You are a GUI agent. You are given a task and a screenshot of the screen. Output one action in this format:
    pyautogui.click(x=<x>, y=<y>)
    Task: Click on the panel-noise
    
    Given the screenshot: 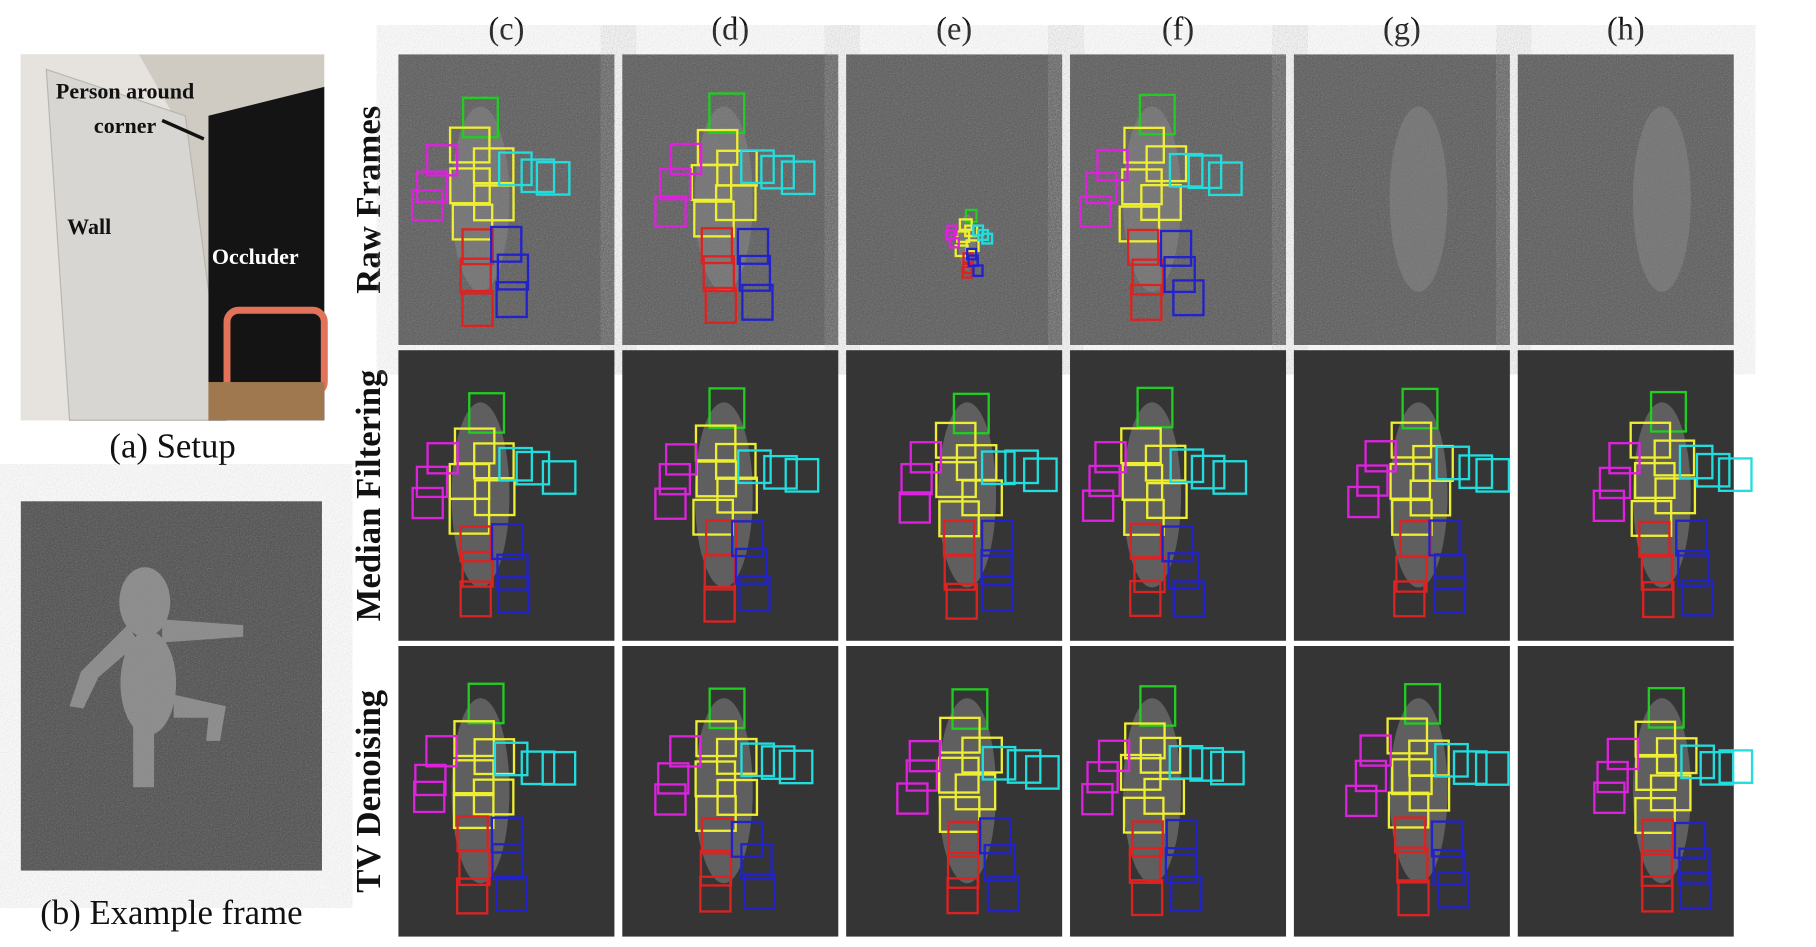 What is the action you would take?
    pyautogui.click(x=954, y=199)
    